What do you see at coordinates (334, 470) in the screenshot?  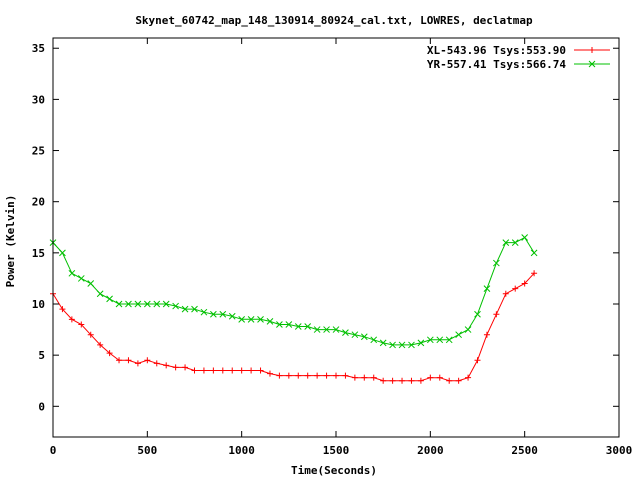 I see `x-axis-label: Time(Seconds)` at bounding box center [334, 470].